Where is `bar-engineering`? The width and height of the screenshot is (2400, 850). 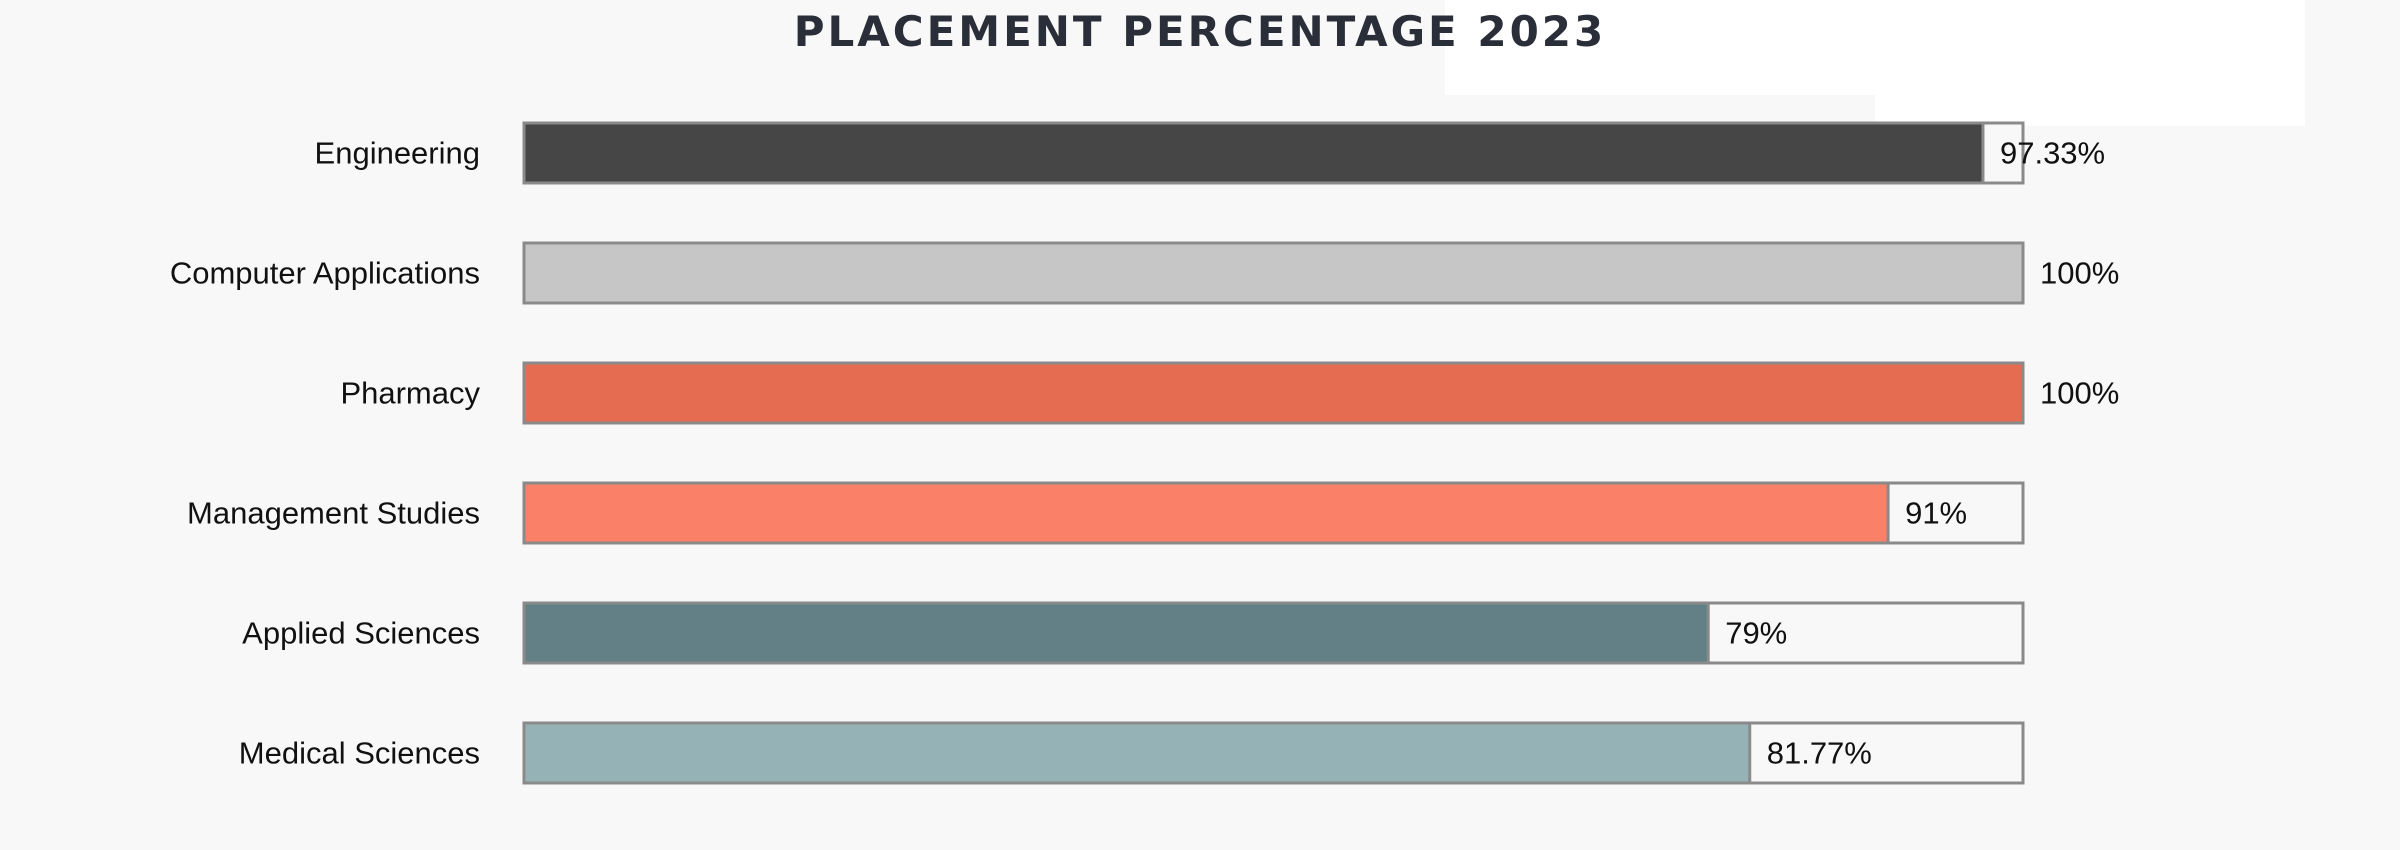
bar-engineering is located at coordinates (1253, 153).